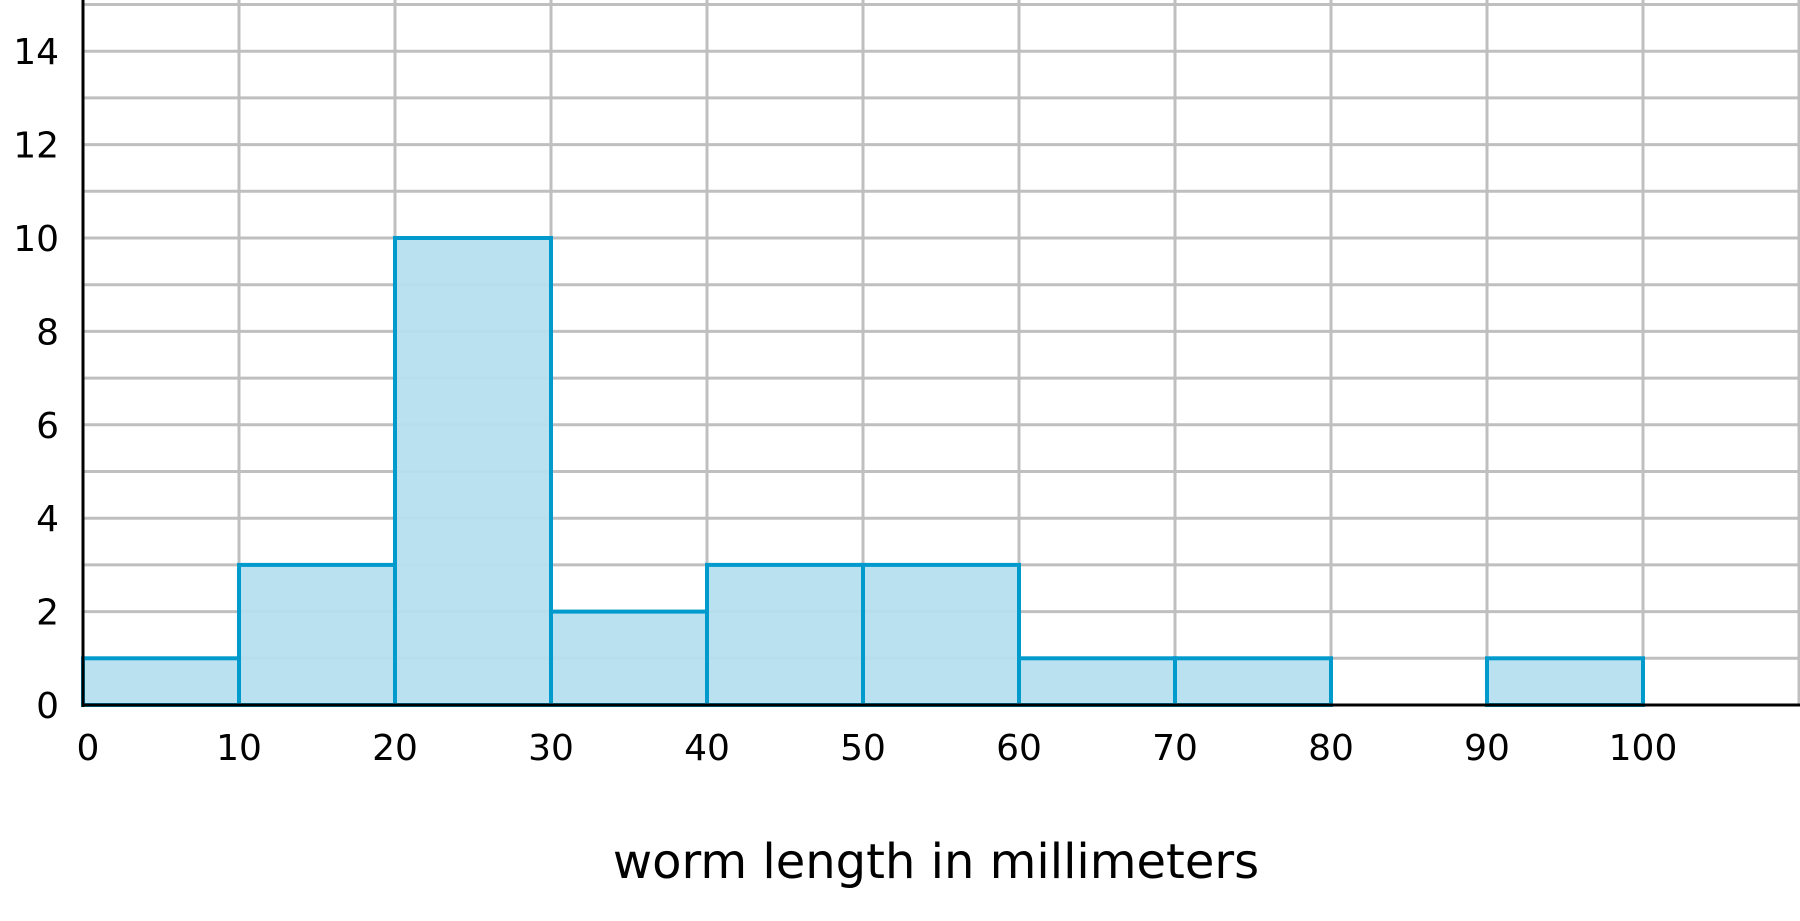 The height and width of the screenshot is (921, 1800). What do you see at coordinates (47, 426) in the screenshot?
I see `y-tick-label: 6` at bounding box center [47, 426].